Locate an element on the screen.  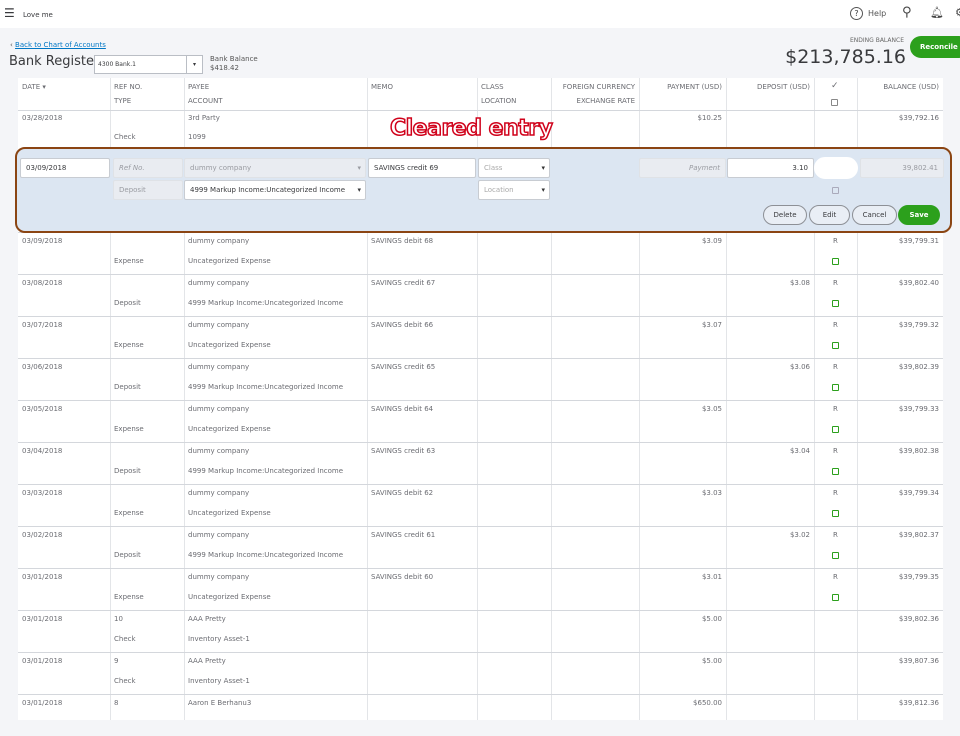
cell-account: 4999 Markup Income:Uncategorized Income is located at coordinates (266, 471).